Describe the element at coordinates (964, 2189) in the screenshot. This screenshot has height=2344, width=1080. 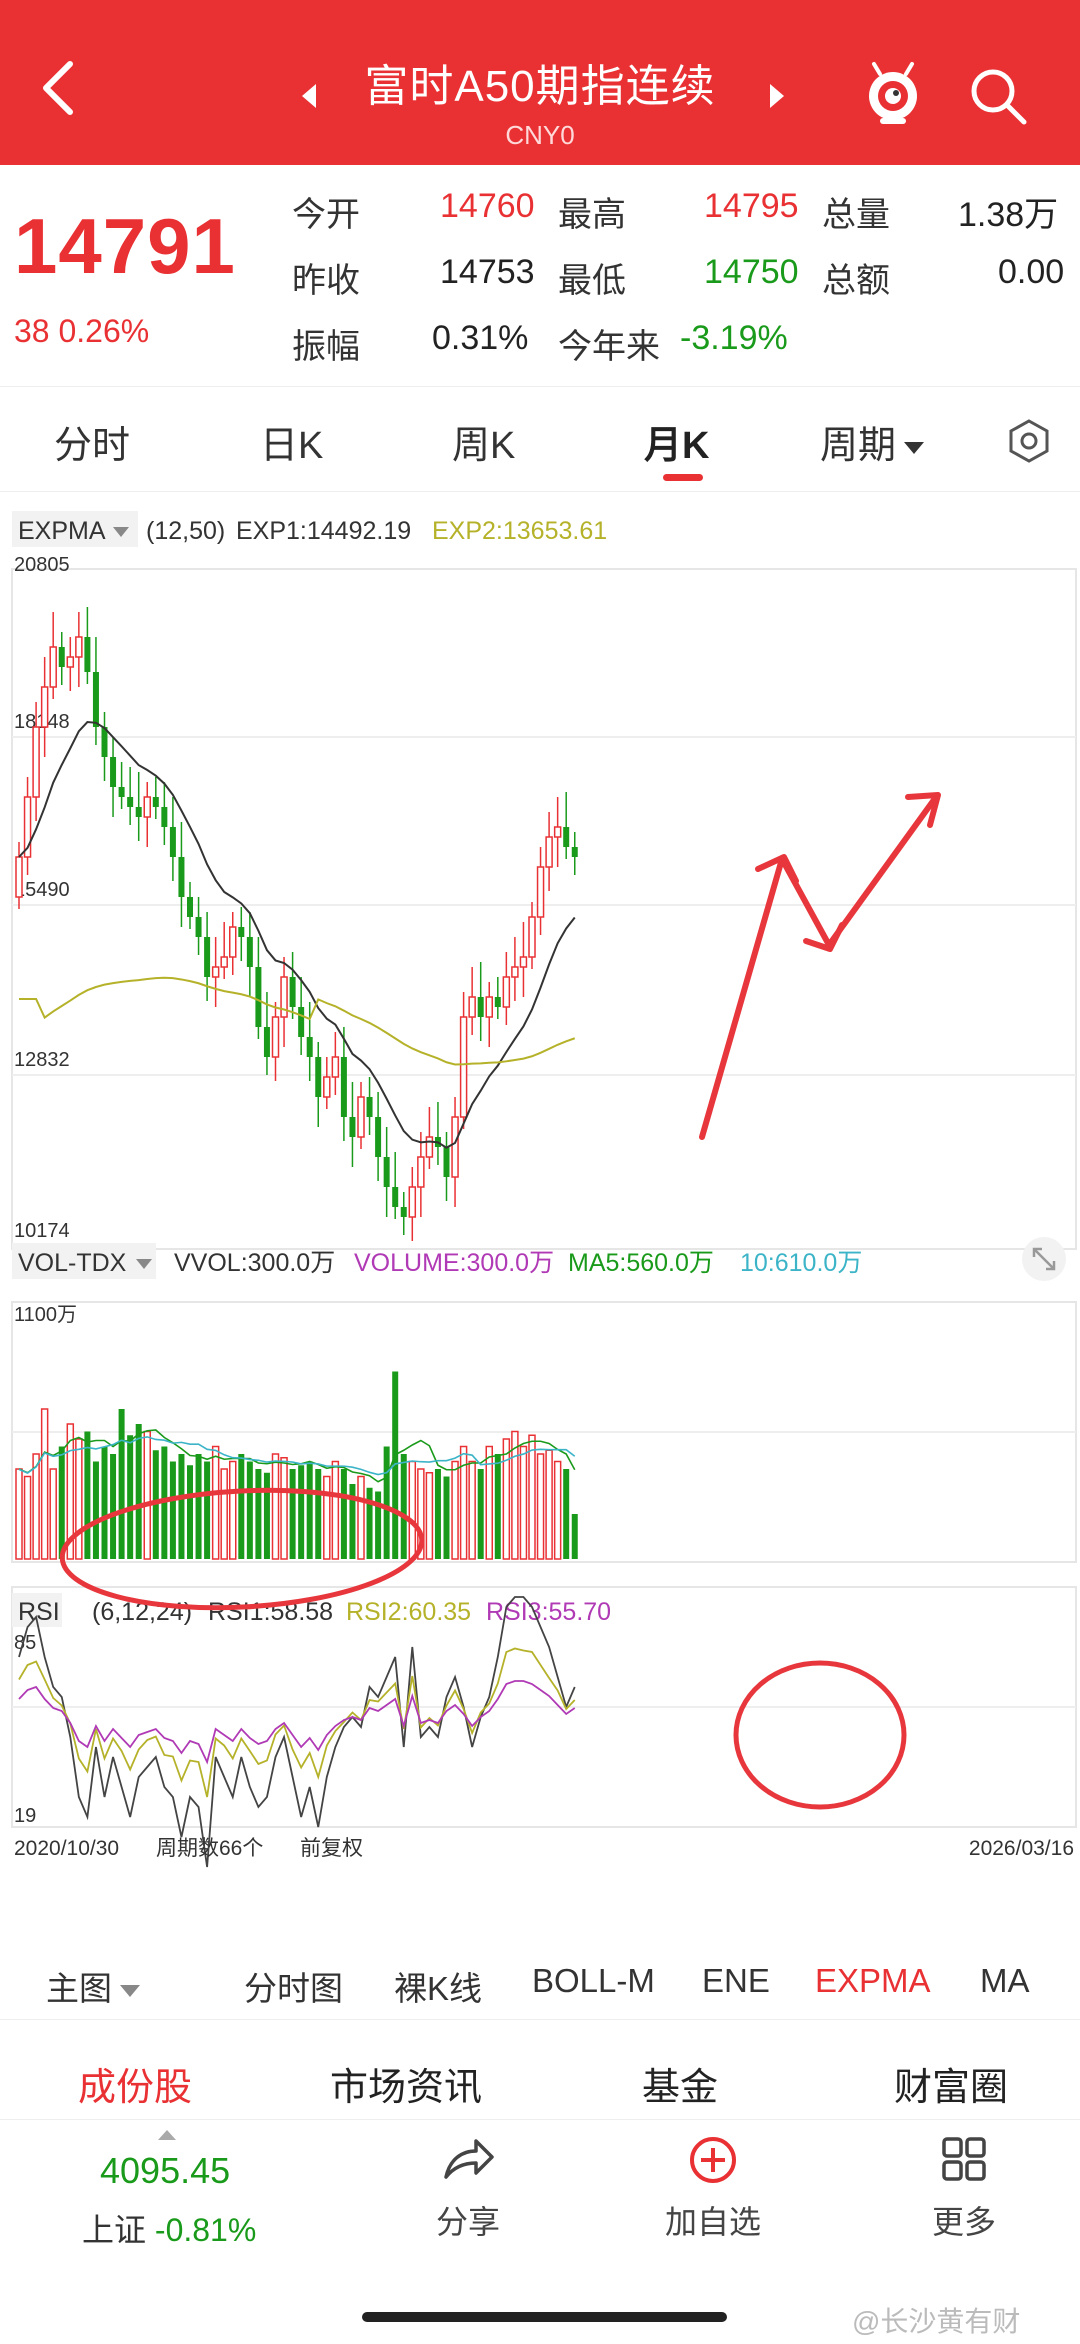
I see `more-button: 更多` at that location.